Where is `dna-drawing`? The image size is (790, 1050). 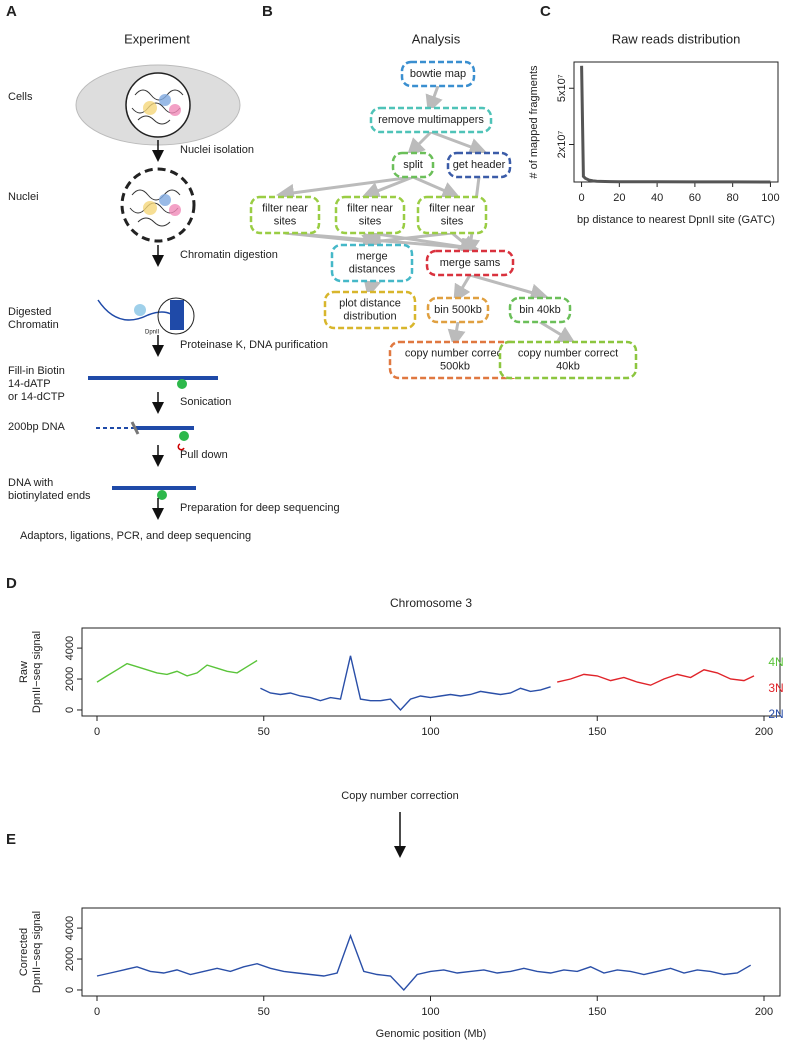 dna-drawing is located at coordinates (153, 438).